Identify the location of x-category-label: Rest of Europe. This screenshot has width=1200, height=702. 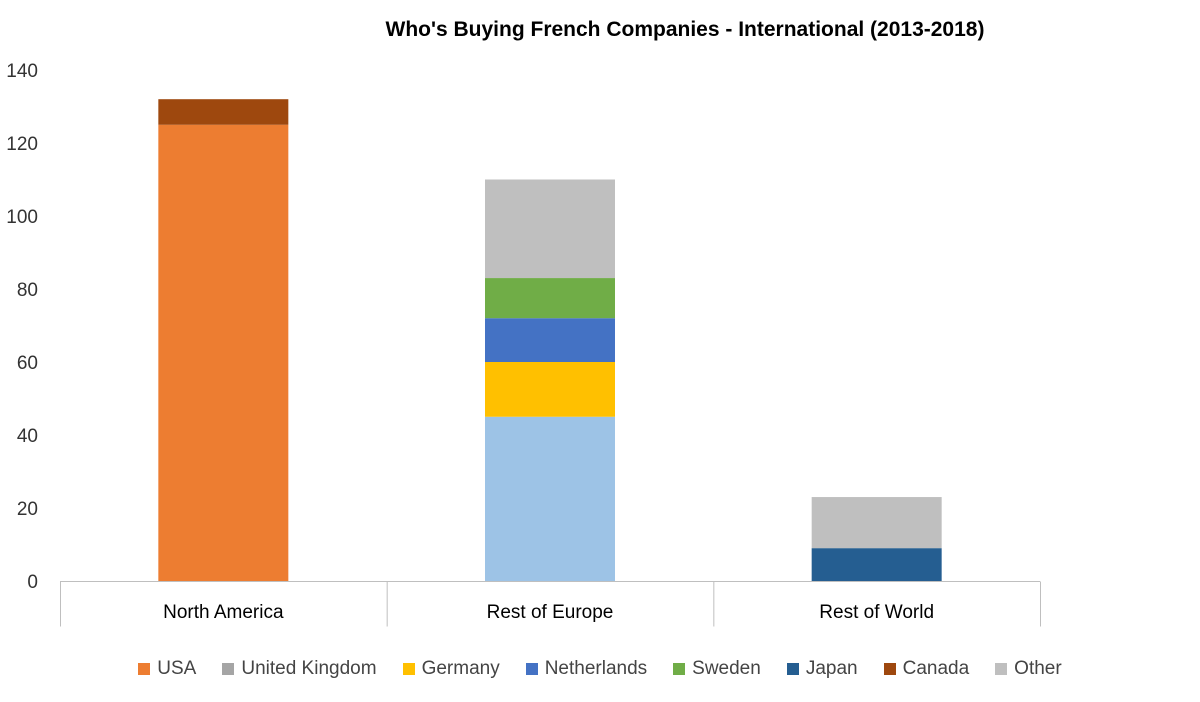
(550, 612).